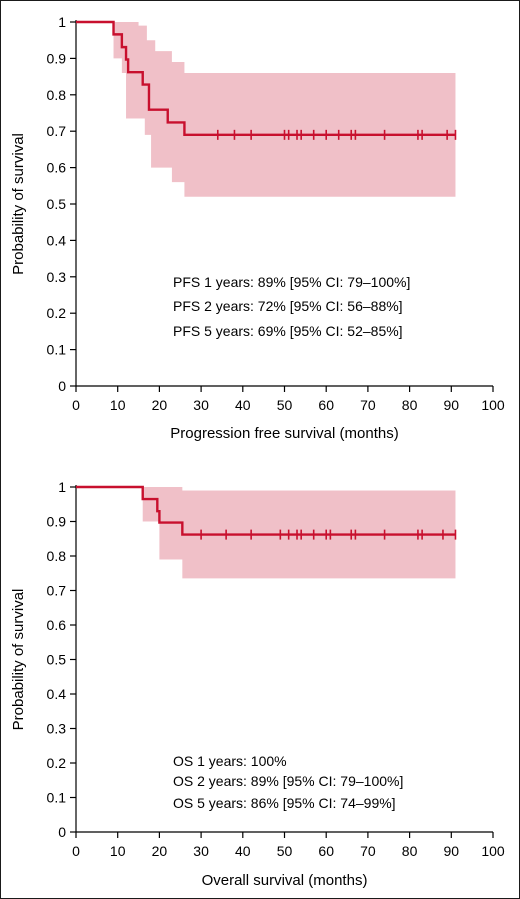  Describe the element at coordinates (57, 204) in the screenshot. I see `pfs-y-tick-label: 0.5` at that location.